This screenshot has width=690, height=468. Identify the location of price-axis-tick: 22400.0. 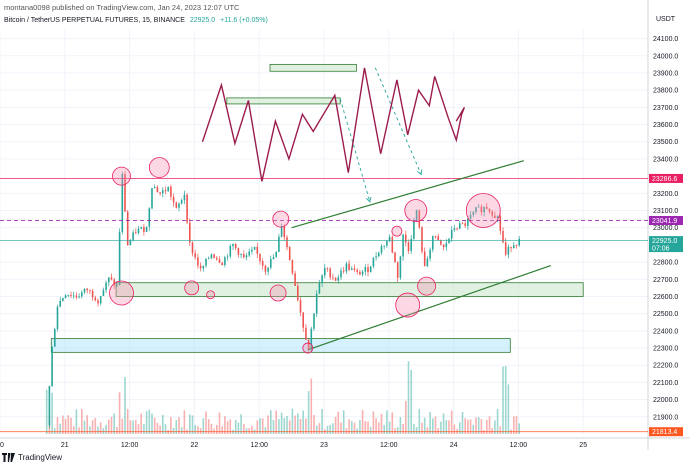
(665, 331).